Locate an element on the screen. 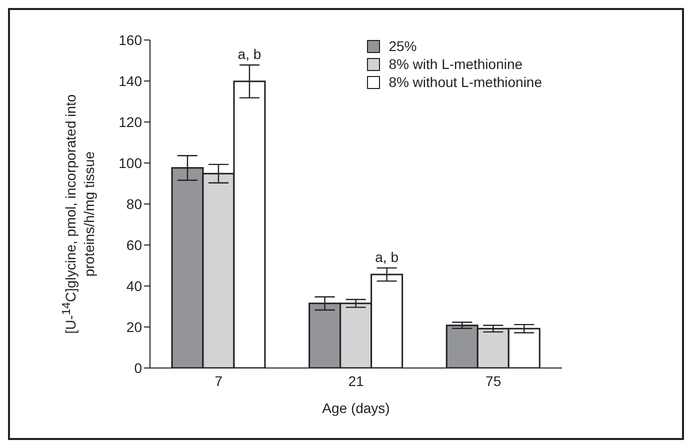  x-tick-label: 75 is located at coordinates (494, 380).